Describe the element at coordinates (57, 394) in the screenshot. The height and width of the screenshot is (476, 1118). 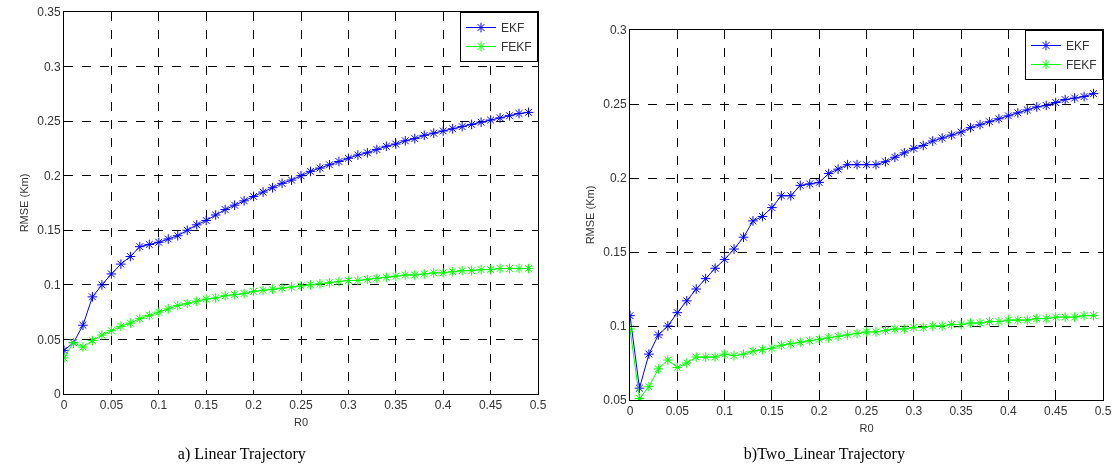
I see `y-tick-label: 0` at that location.